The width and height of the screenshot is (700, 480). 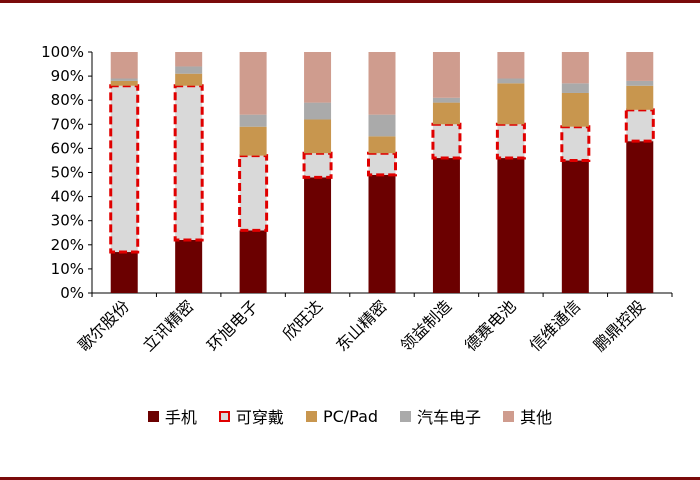 I want to click on x-category-label: 环旭电子, so click(x=232, y=325).